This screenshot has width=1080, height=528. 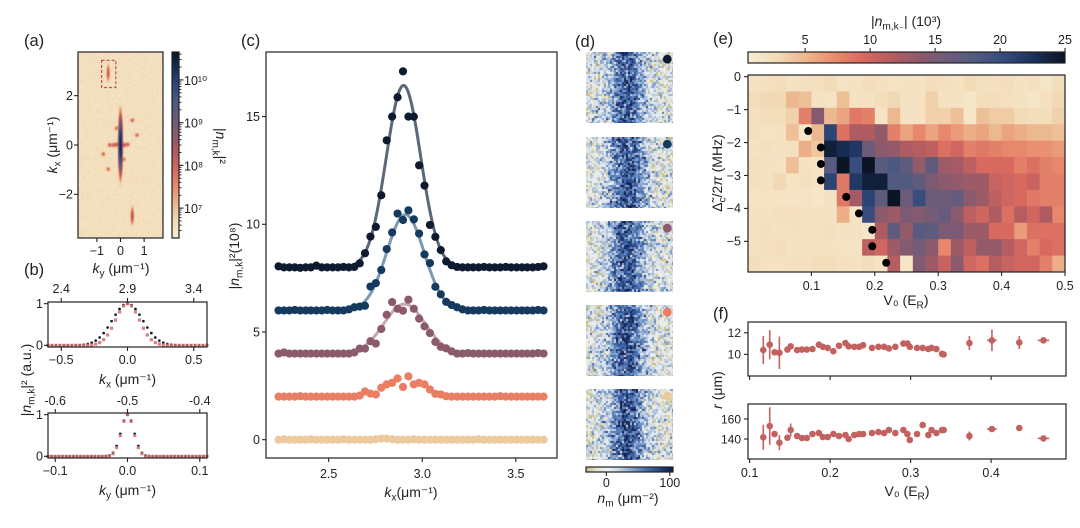 I want to click on panel-a-ylabel: kx (μm⁻¹), so click(x=54, y=144).